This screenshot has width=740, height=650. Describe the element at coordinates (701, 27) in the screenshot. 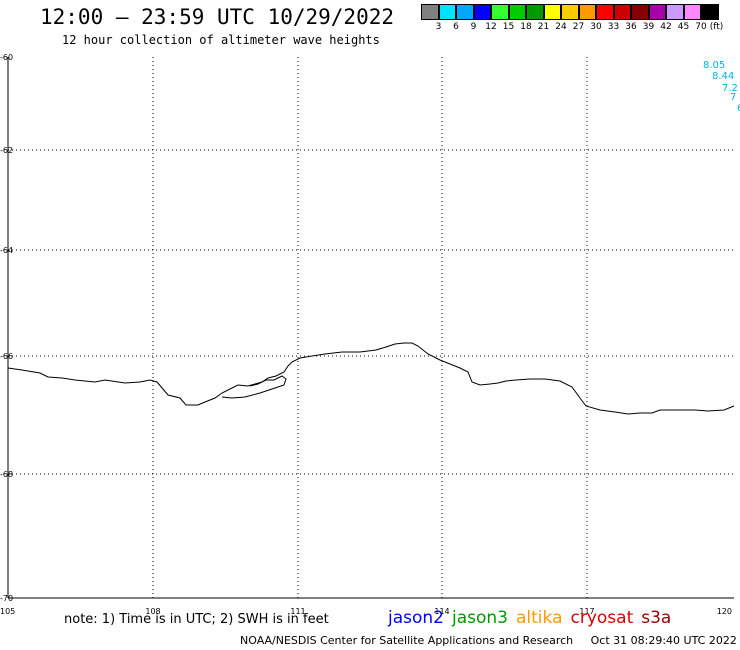

I see `scale-label: 70` at that location.